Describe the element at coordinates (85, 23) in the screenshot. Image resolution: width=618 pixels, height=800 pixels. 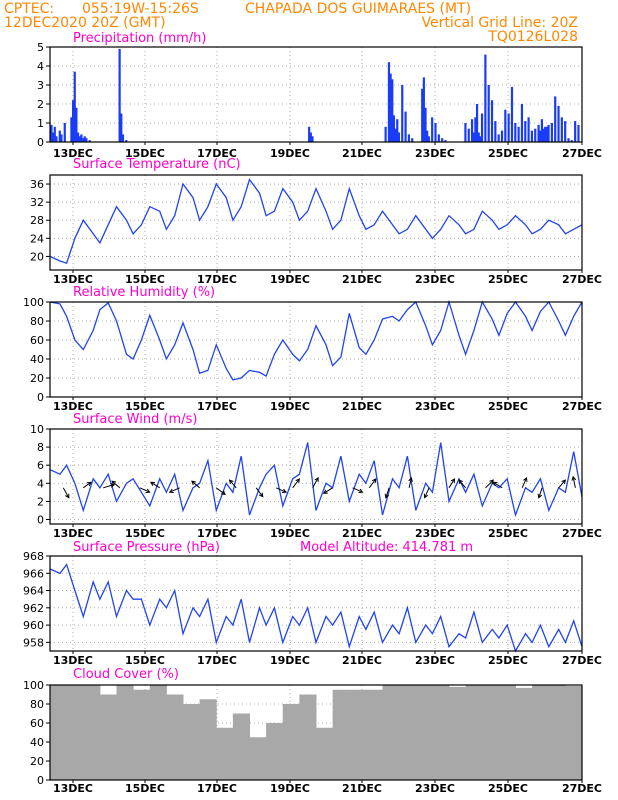
I see `header-run-time: 12DEC2020 20Z (GMT)` at that location.